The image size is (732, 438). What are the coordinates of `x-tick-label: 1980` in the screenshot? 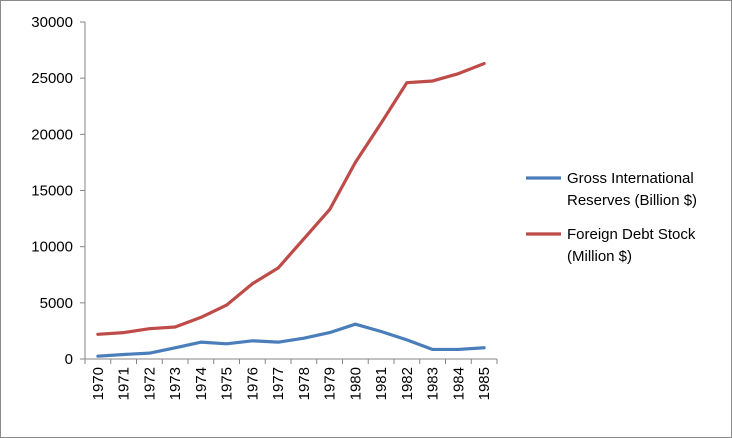 It's located at (355, 383).